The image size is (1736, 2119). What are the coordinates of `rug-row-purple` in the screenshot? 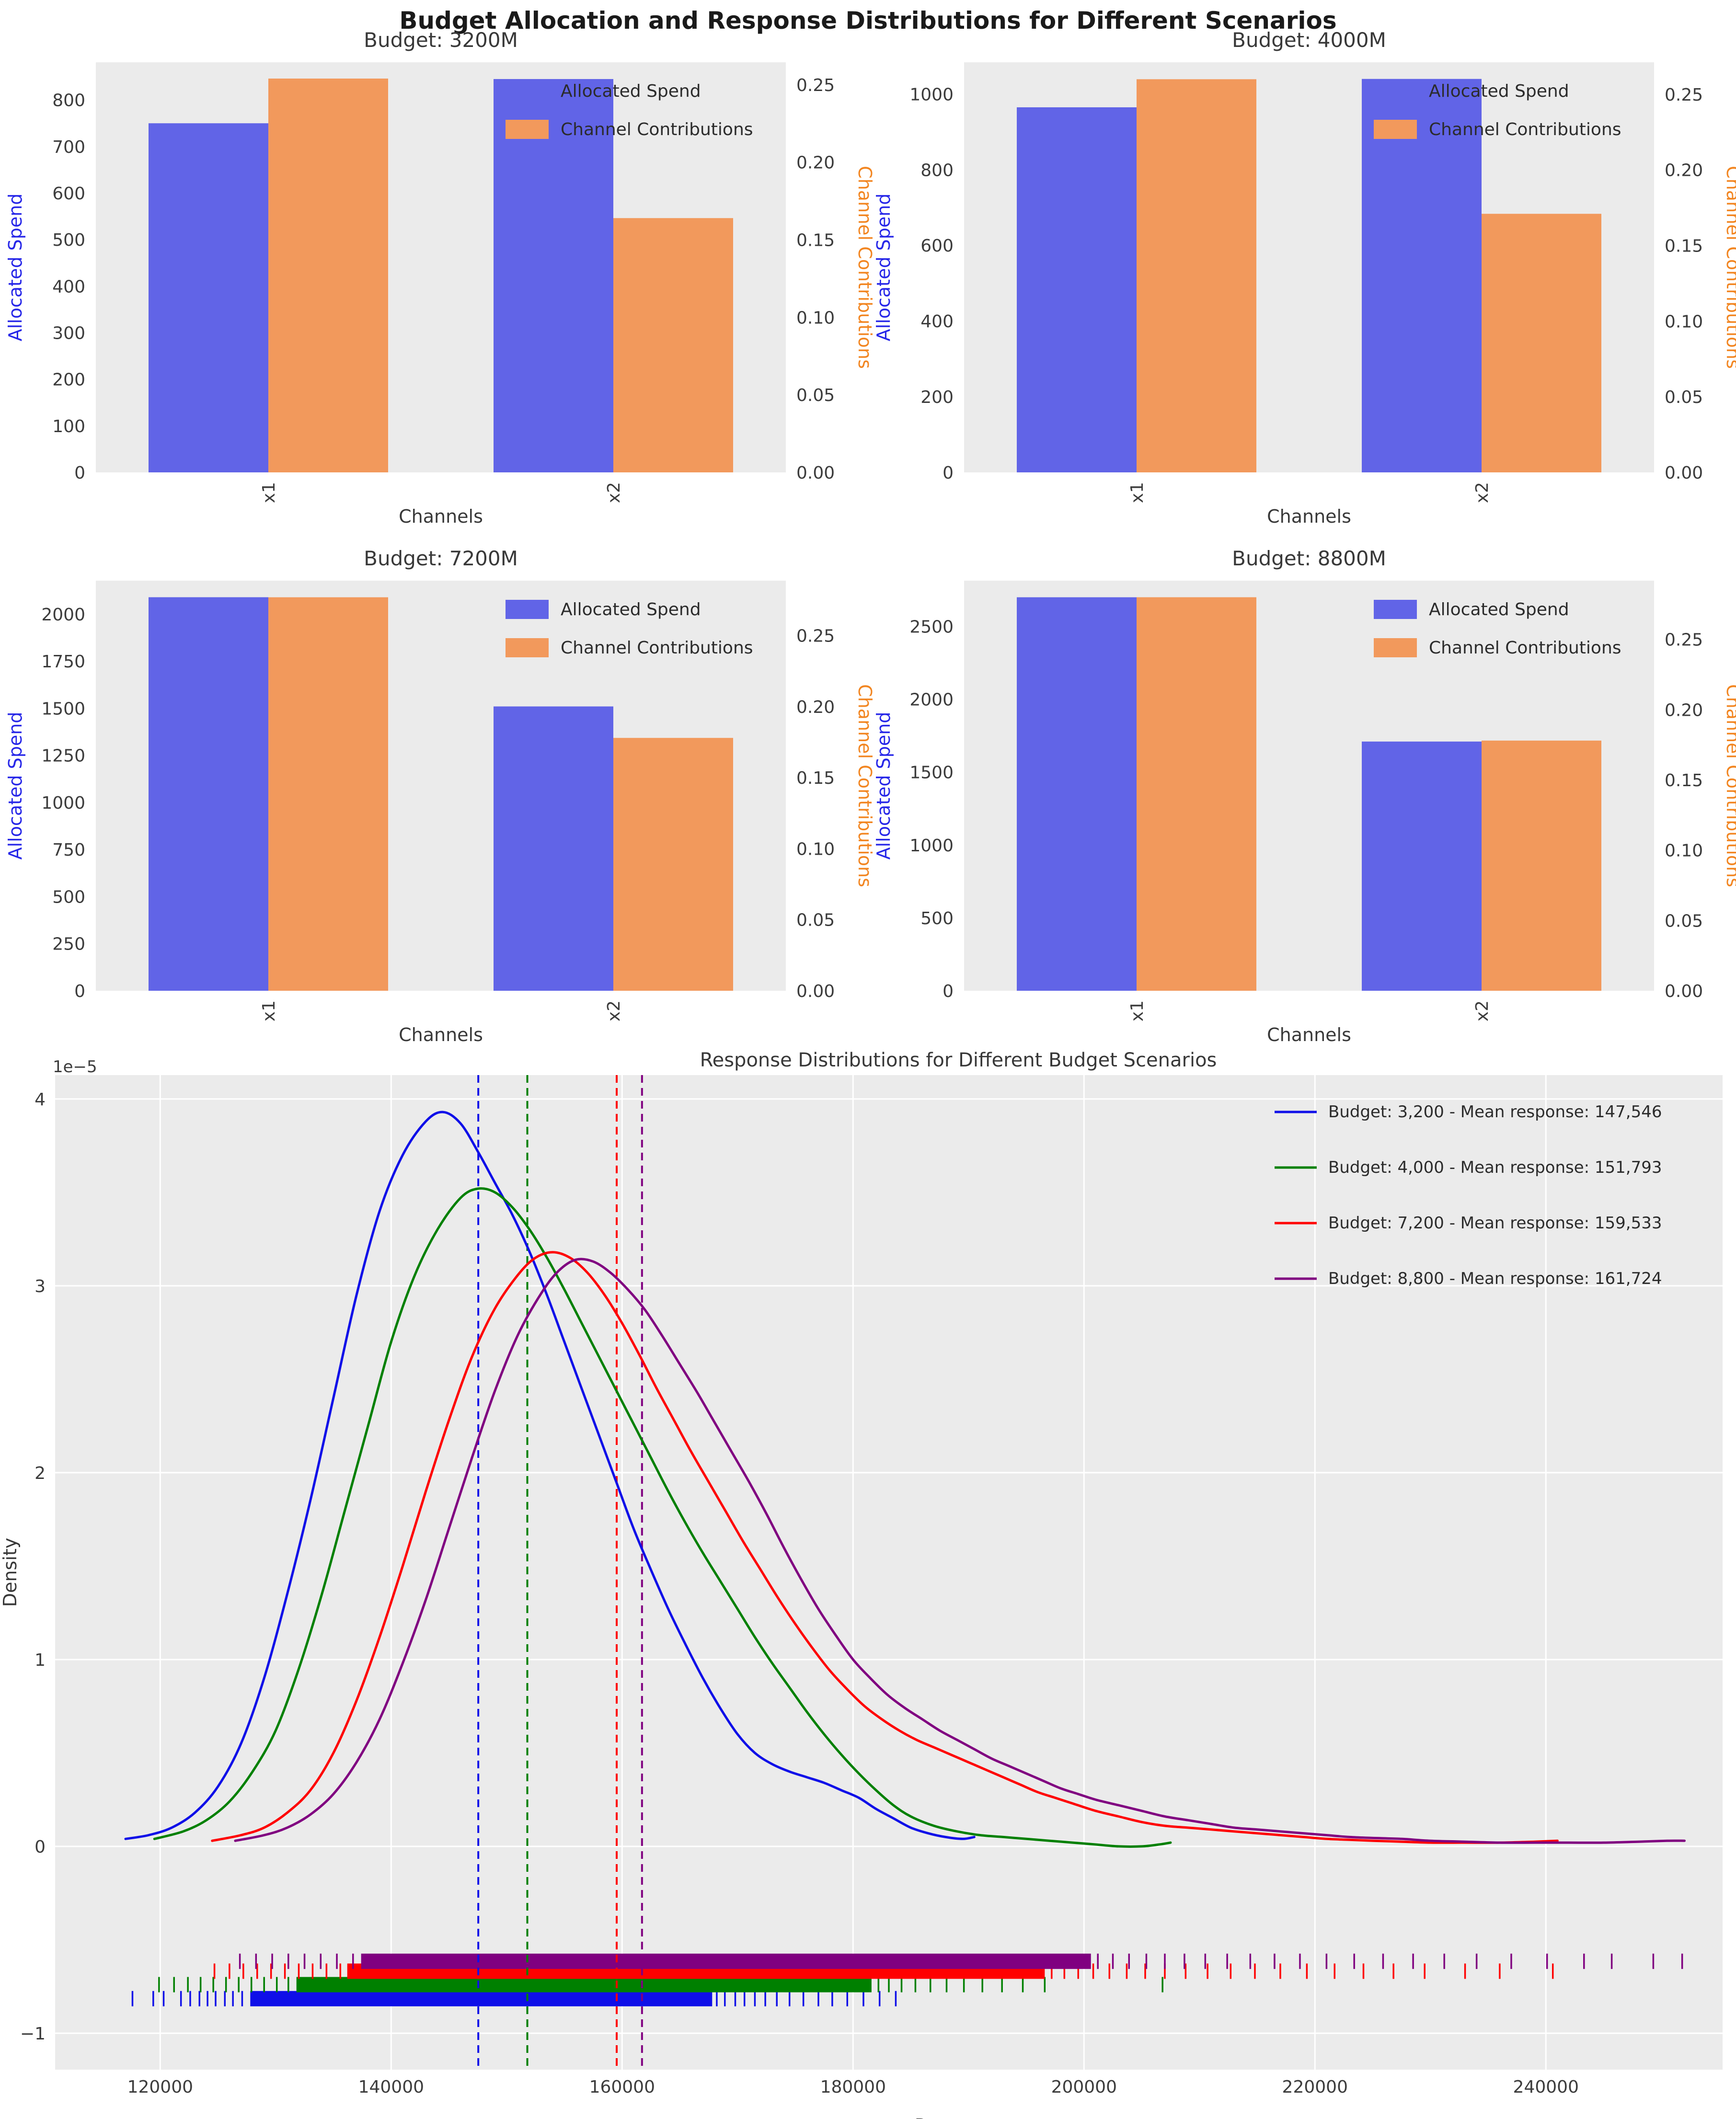 It's located at (961, 1961).